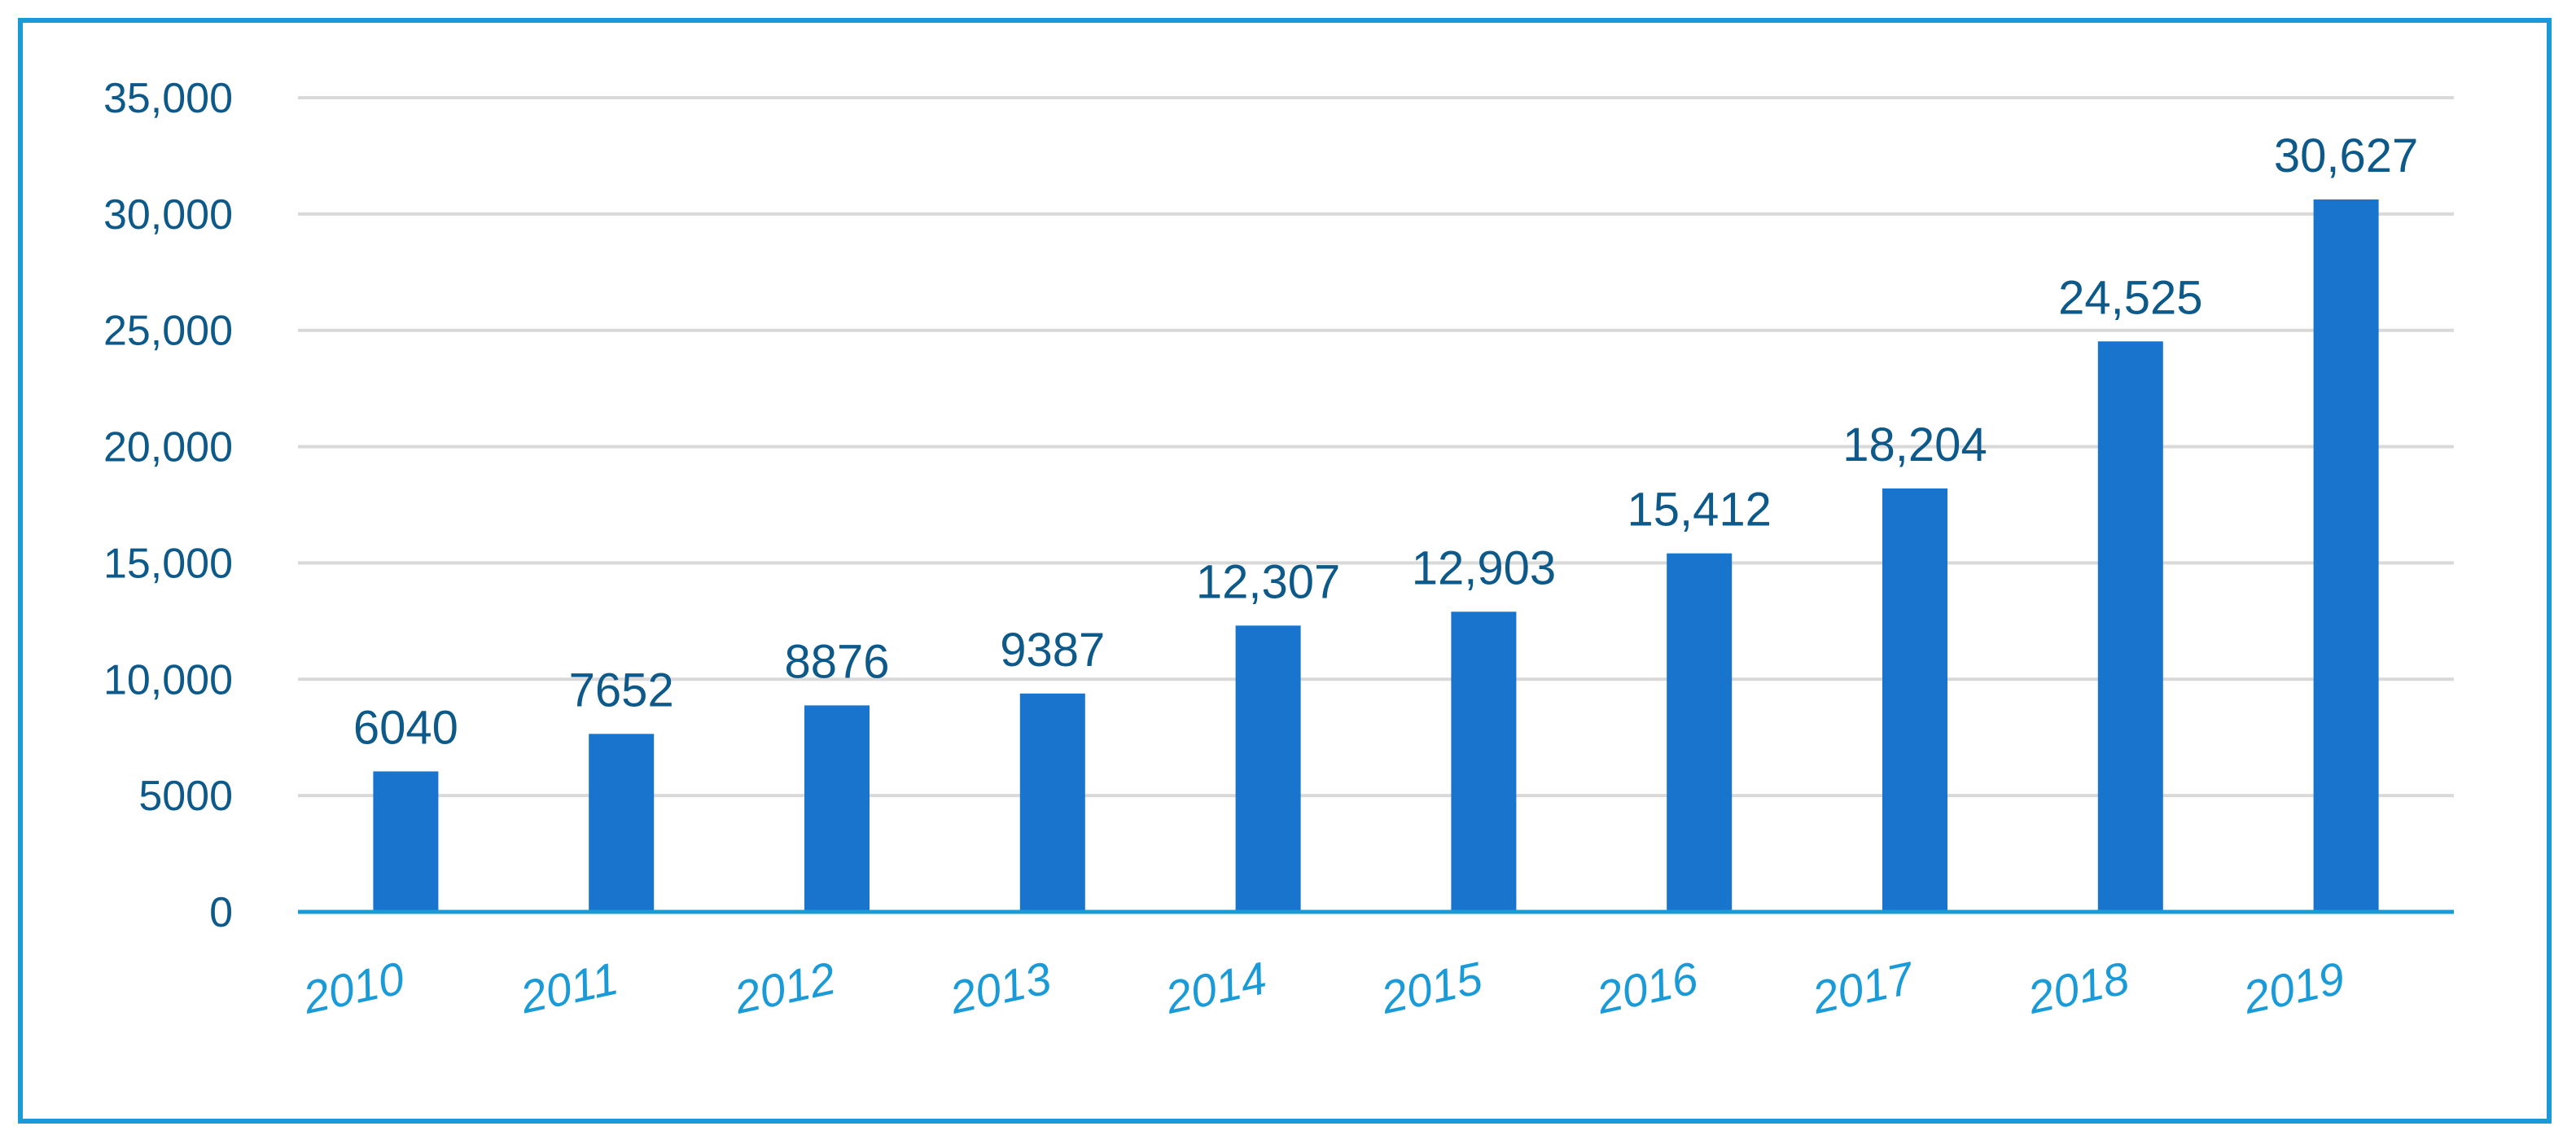 The height and width of the screenshot is (1148, 2576). Describe the element at coordinates (1914, 700) in the screenshot. I see `bar-2017` at that location.